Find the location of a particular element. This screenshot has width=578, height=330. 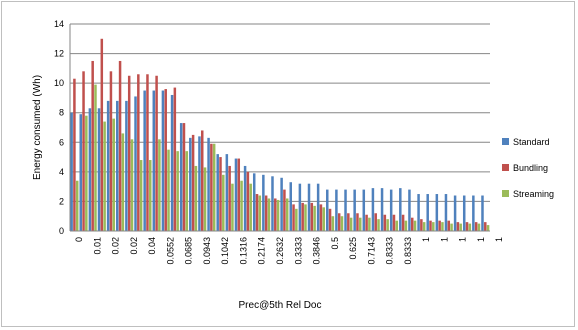

x-axis-title: Prec@5th Rel Doc is located at coordinates (280, 305).